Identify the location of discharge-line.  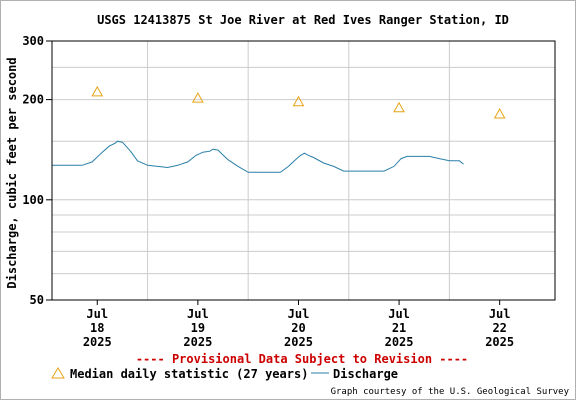
(258, 156).